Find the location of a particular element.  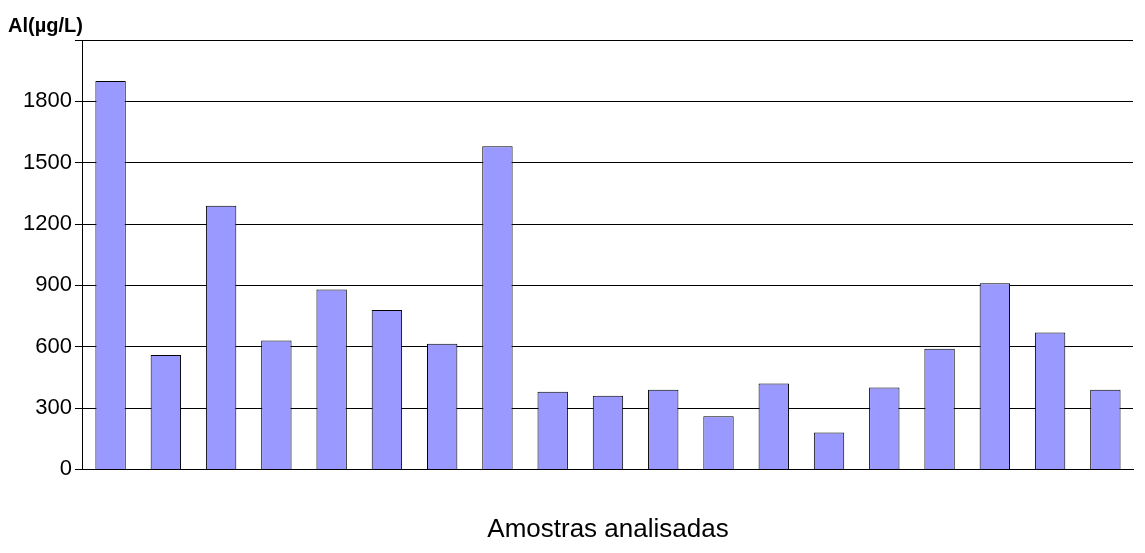

y-tick-label: 1800 is located at coordinates (47, 100).